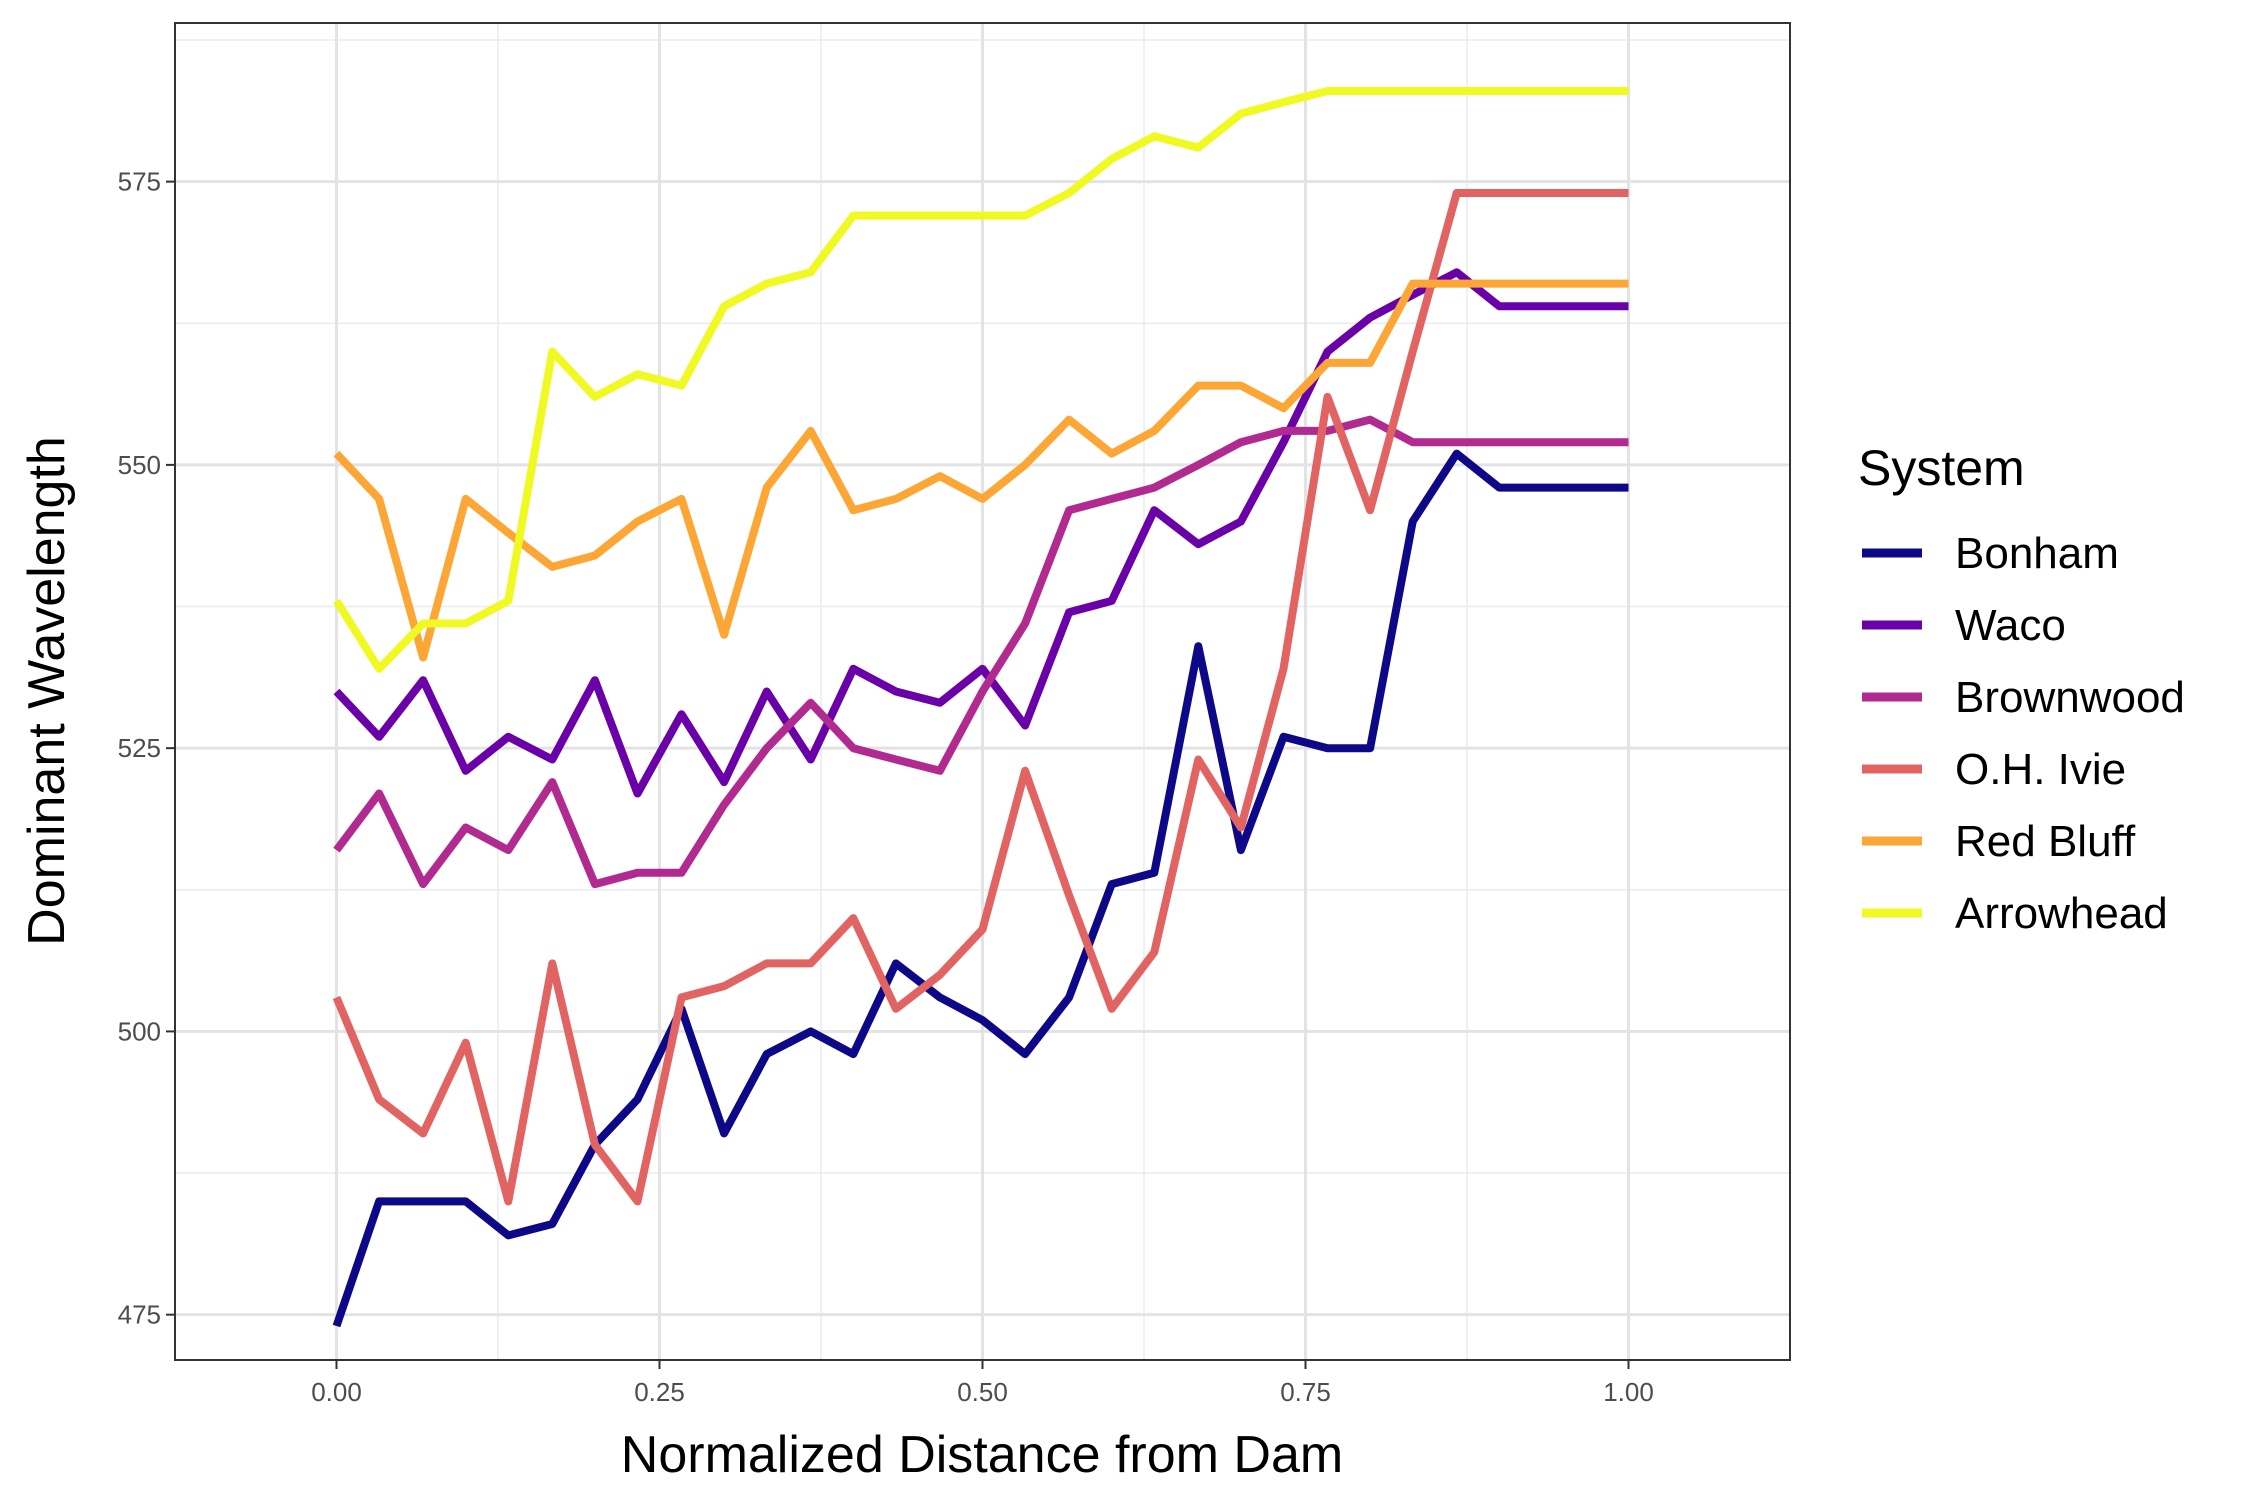  Describe the element at coordinates (336, 1392) in the screenshot. I see `x-tick-label: 0.00` at that location.